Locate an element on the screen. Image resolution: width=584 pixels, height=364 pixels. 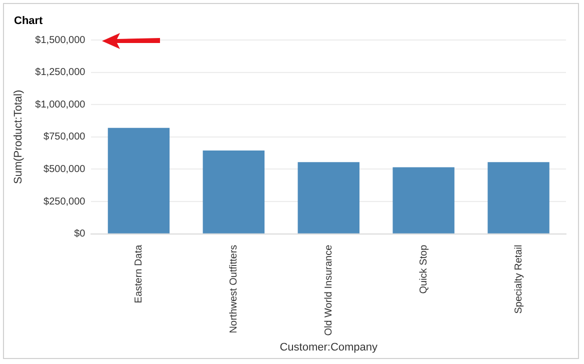
x-tick-label: Northwest Outfitters is located at coordinates (234, 289).